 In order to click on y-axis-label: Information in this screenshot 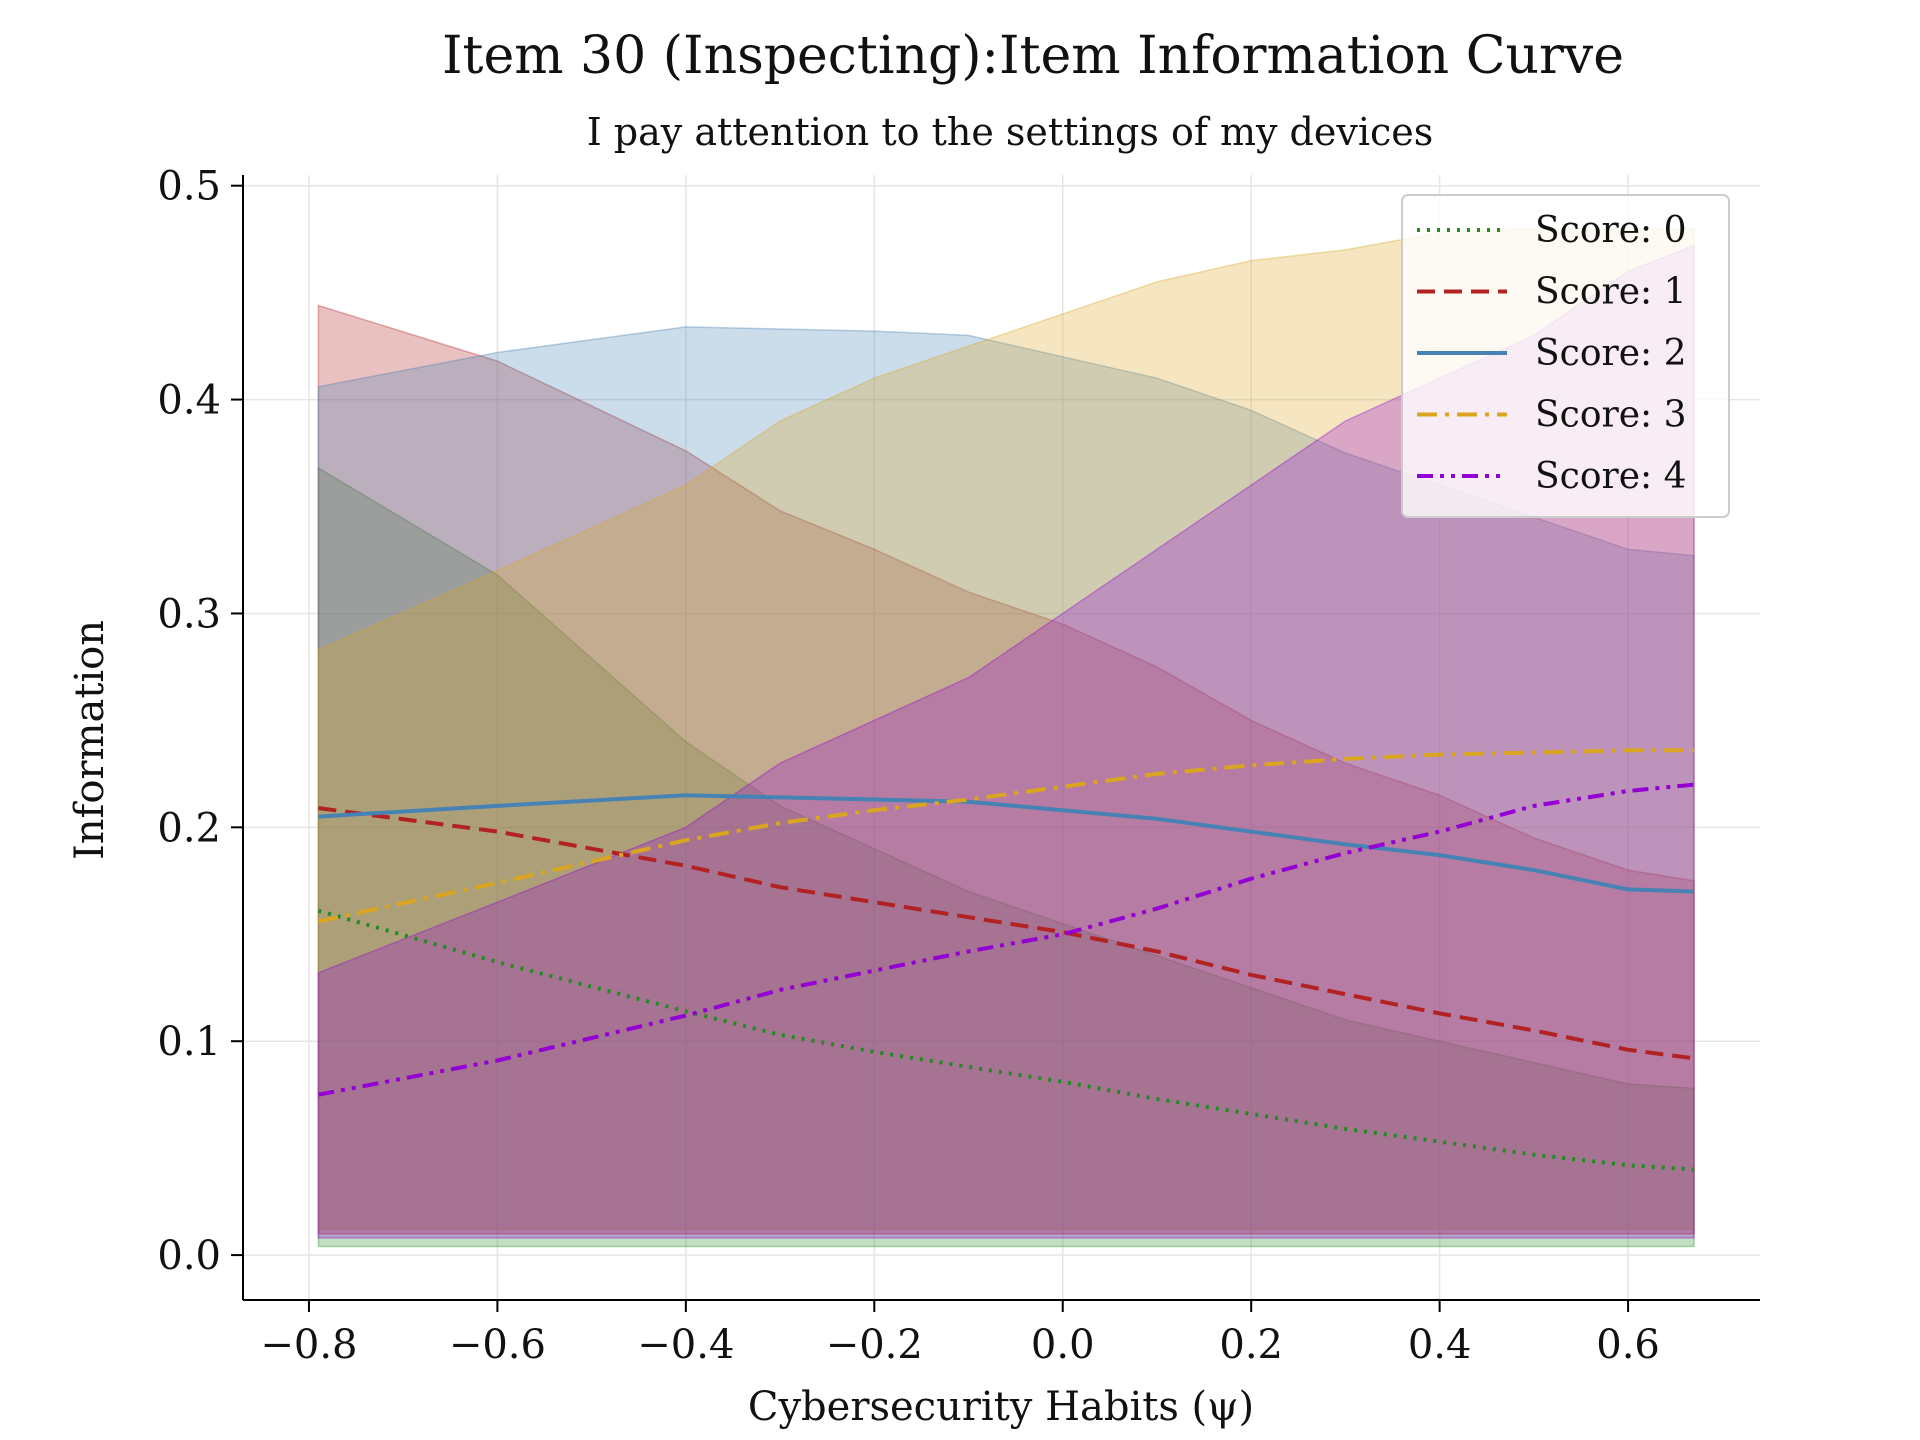, I will do `click(90, 740)`.